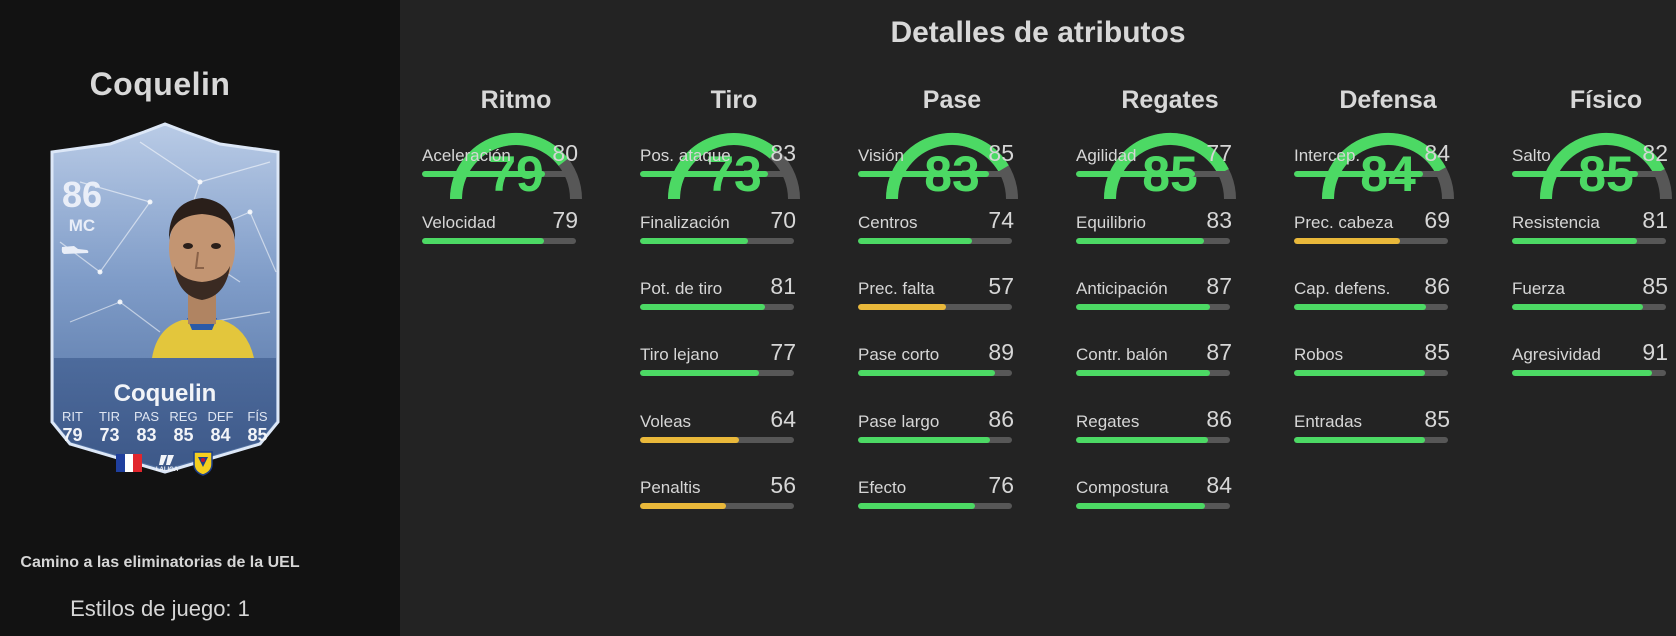  What do you see at coordinates (666, 421) in the screenshot?
I see `attribute-name: Voleas` at bounding box center [666, 421].